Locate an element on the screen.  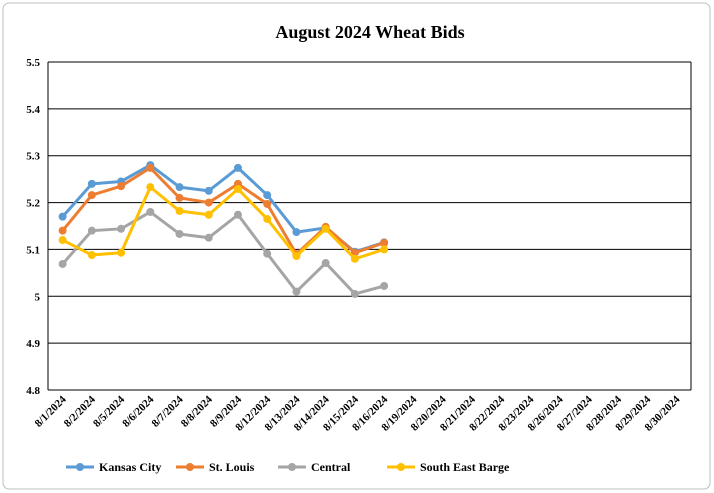
y-tick-label: 5 is located at coordinates (38, 297).